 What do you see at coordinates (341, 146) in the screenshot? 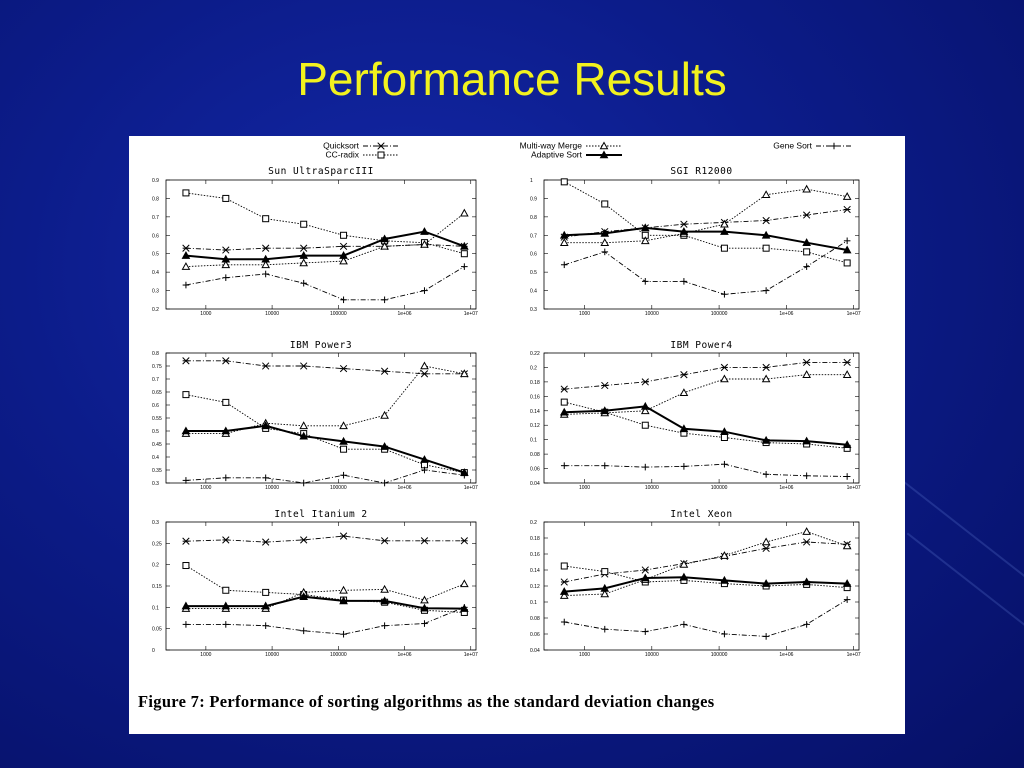
I see `legend-label-quicksort: Quicksort` at bounding box center [341, 146].